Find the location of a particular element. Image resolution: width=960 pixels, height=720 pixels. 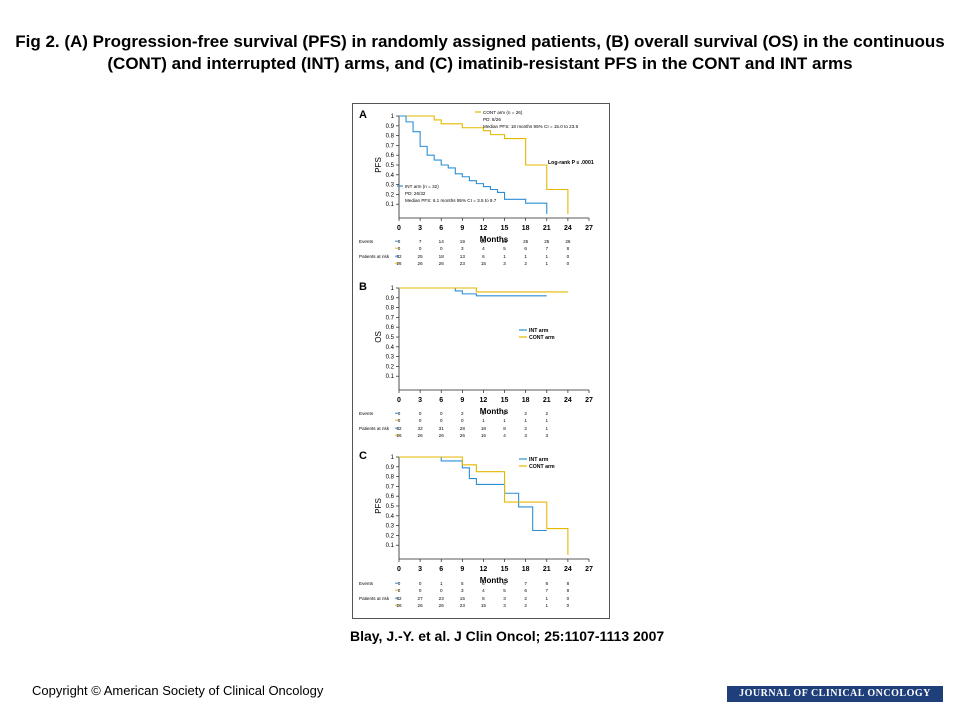

km-curve-int is located at coordinates (473, 494).